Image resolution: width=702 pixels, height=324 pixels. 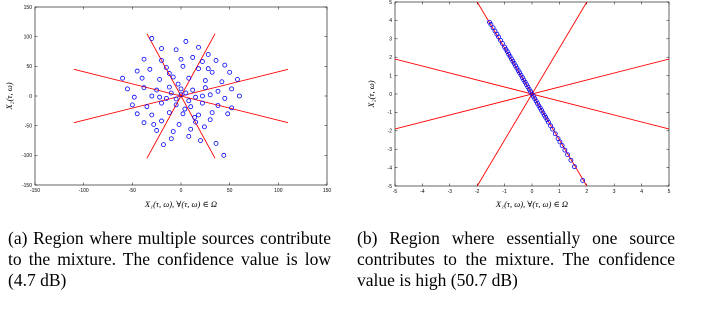 What do you see at coordinates (28, 8) in the screenshot?
I see `y-tick-label: 150` at bounding box center [28, 8].